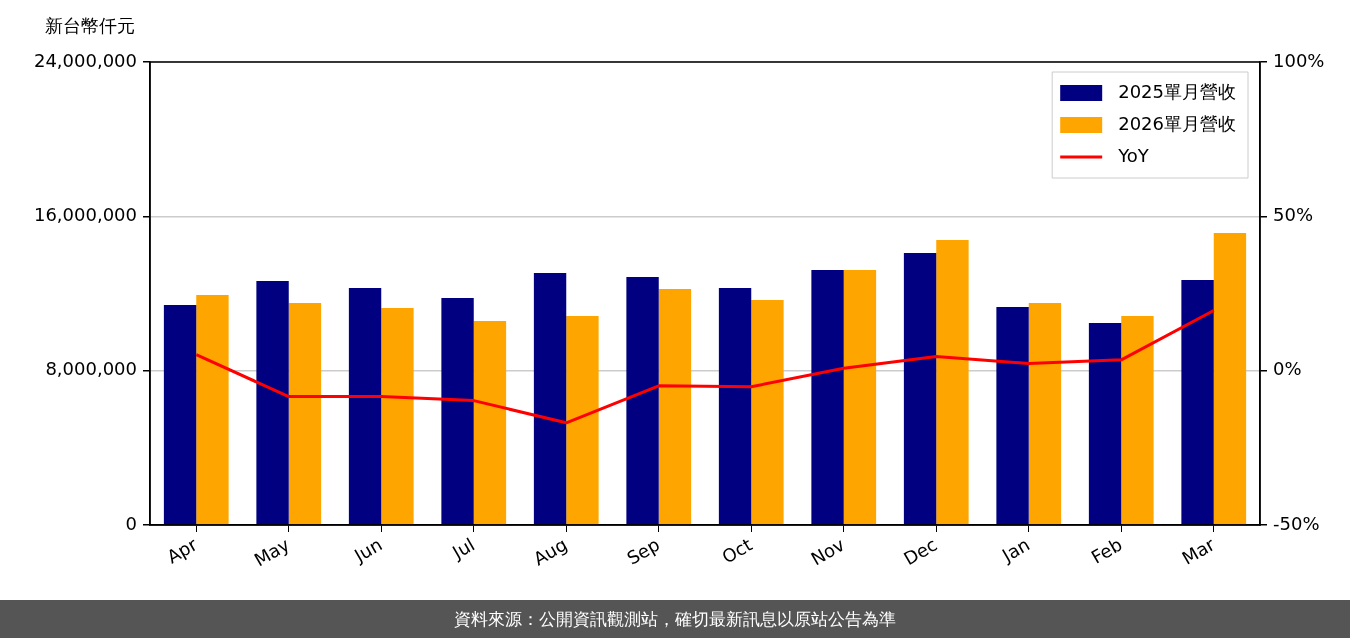  Describe the element at coordinates (1015, 550) in the screenshot. I see `x-tick-label: Jan` at that location.